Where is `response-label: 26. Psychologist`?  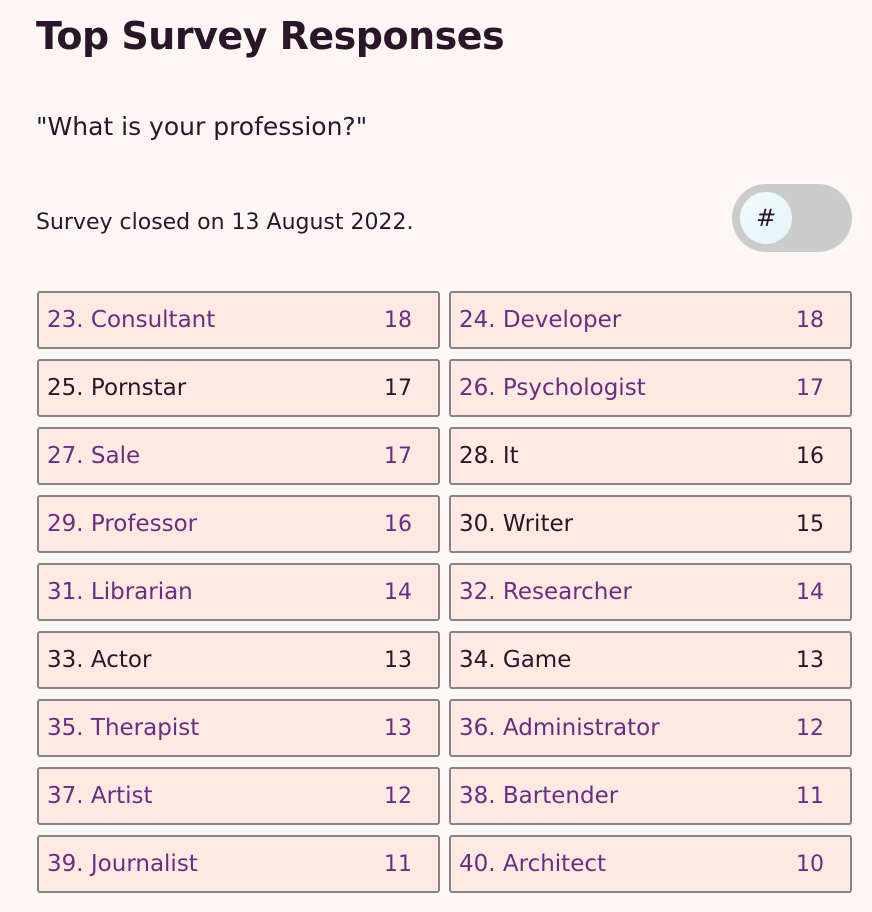
response-label: 26. Psychologist is located at coordinates (552, 388).